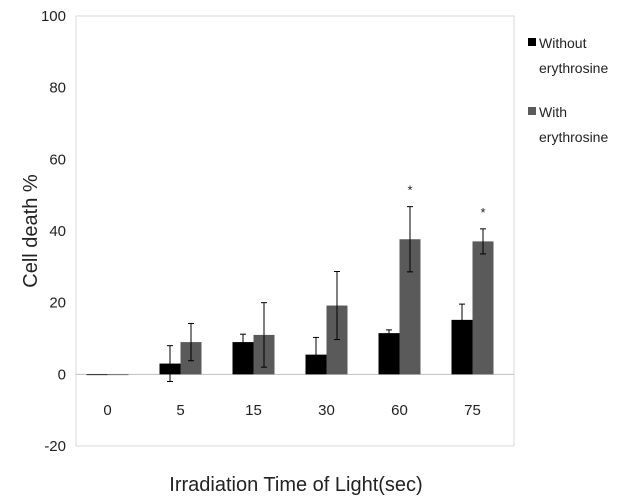 The image size is (643, 502). I want to click on legend-item: Without erythrosine, so click(568, 55).